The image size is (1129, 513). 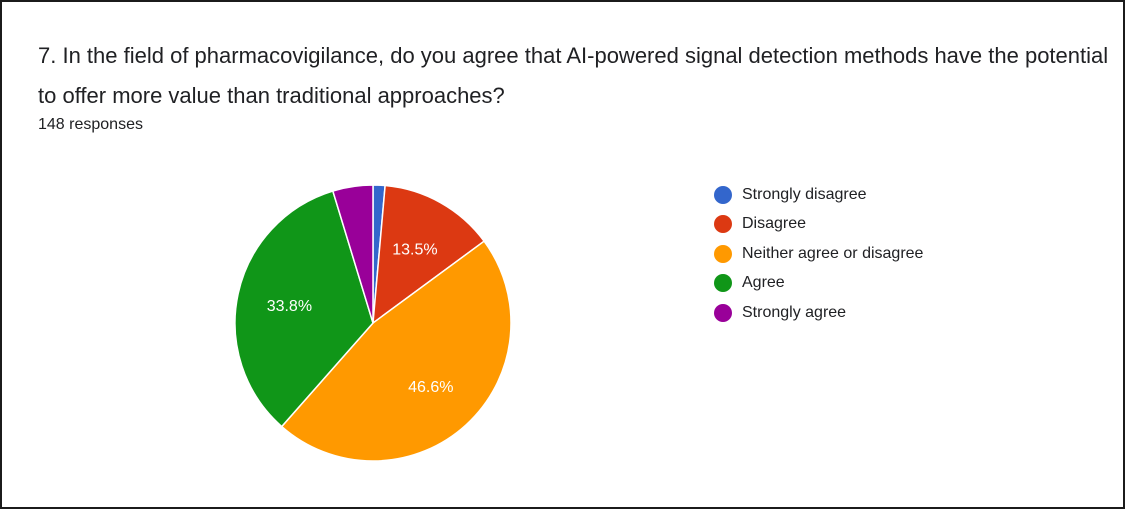 What do you see at coordinates (289, 306) in the screenshot?
I see `slice-label-agree: 33.8%` at bounding box center [289, 306].